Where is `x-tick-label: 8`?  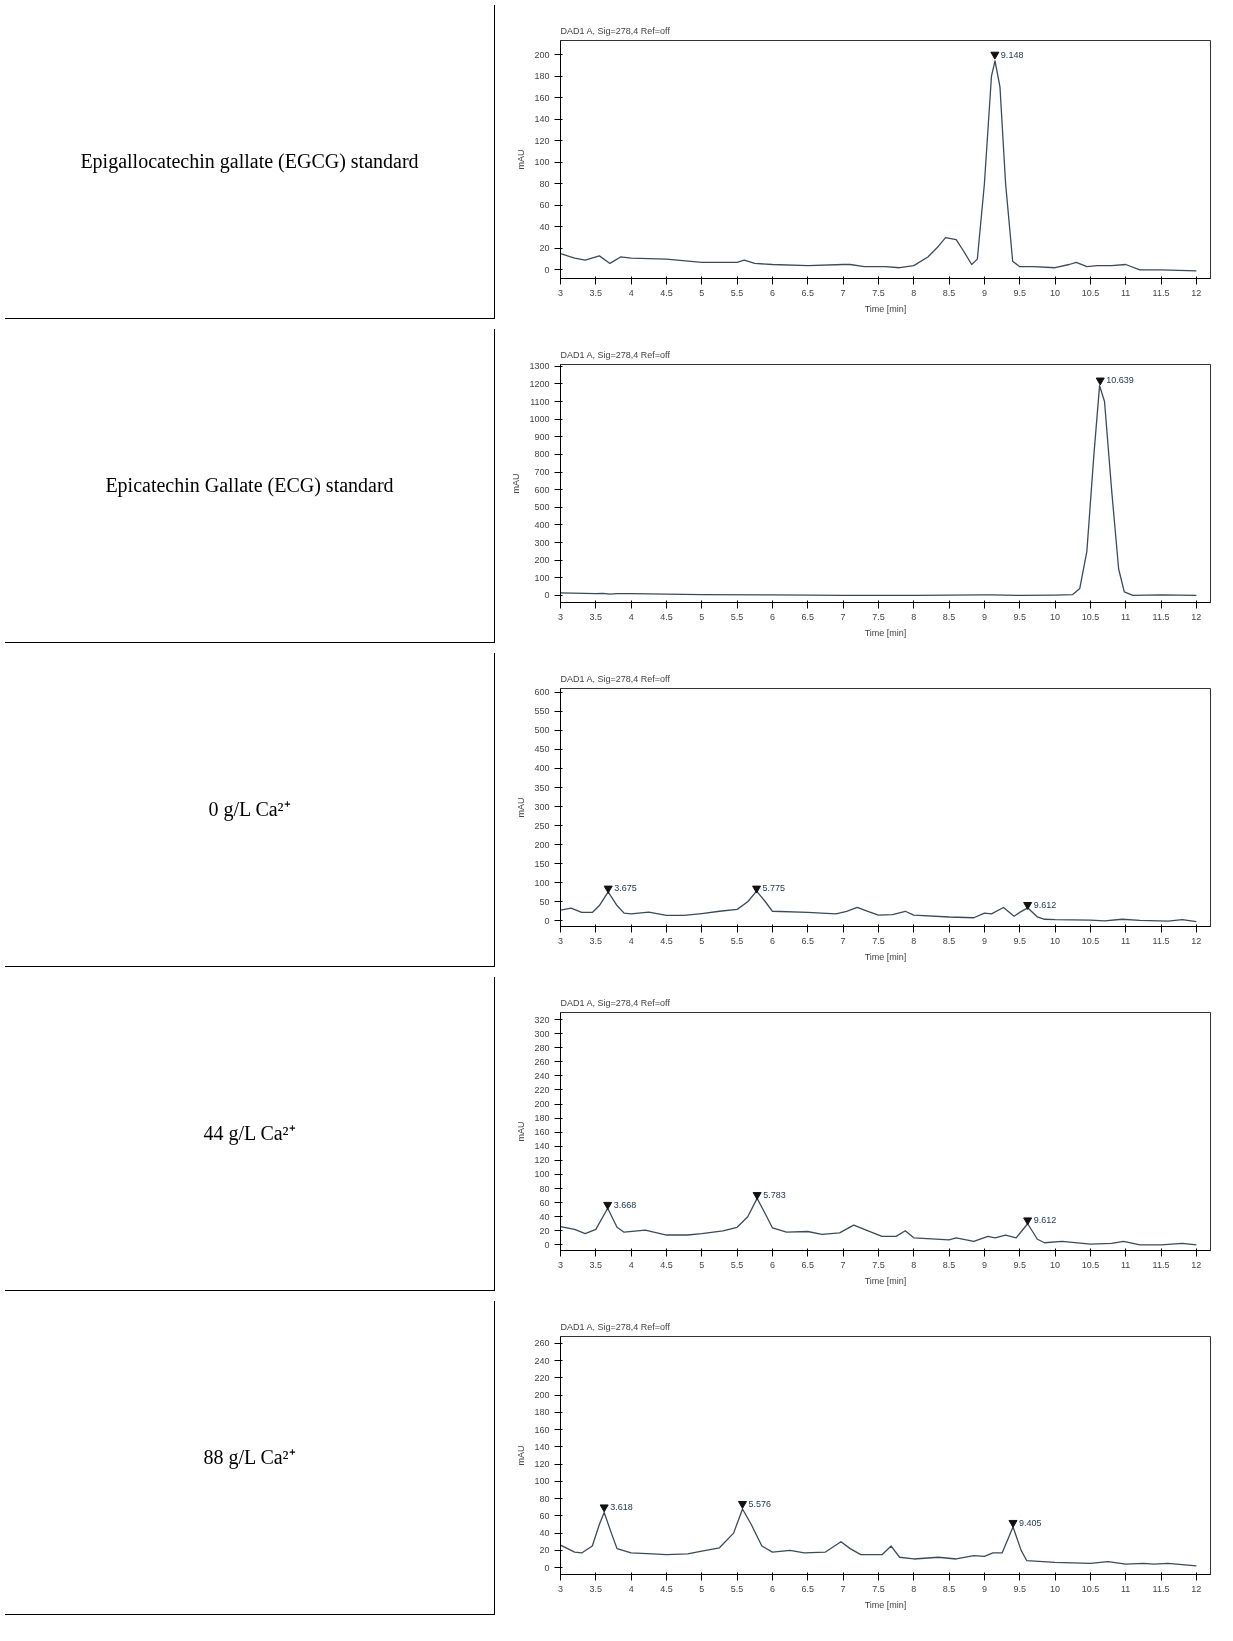 x-tick-label: 8 is located at coordinates (914, 1588).